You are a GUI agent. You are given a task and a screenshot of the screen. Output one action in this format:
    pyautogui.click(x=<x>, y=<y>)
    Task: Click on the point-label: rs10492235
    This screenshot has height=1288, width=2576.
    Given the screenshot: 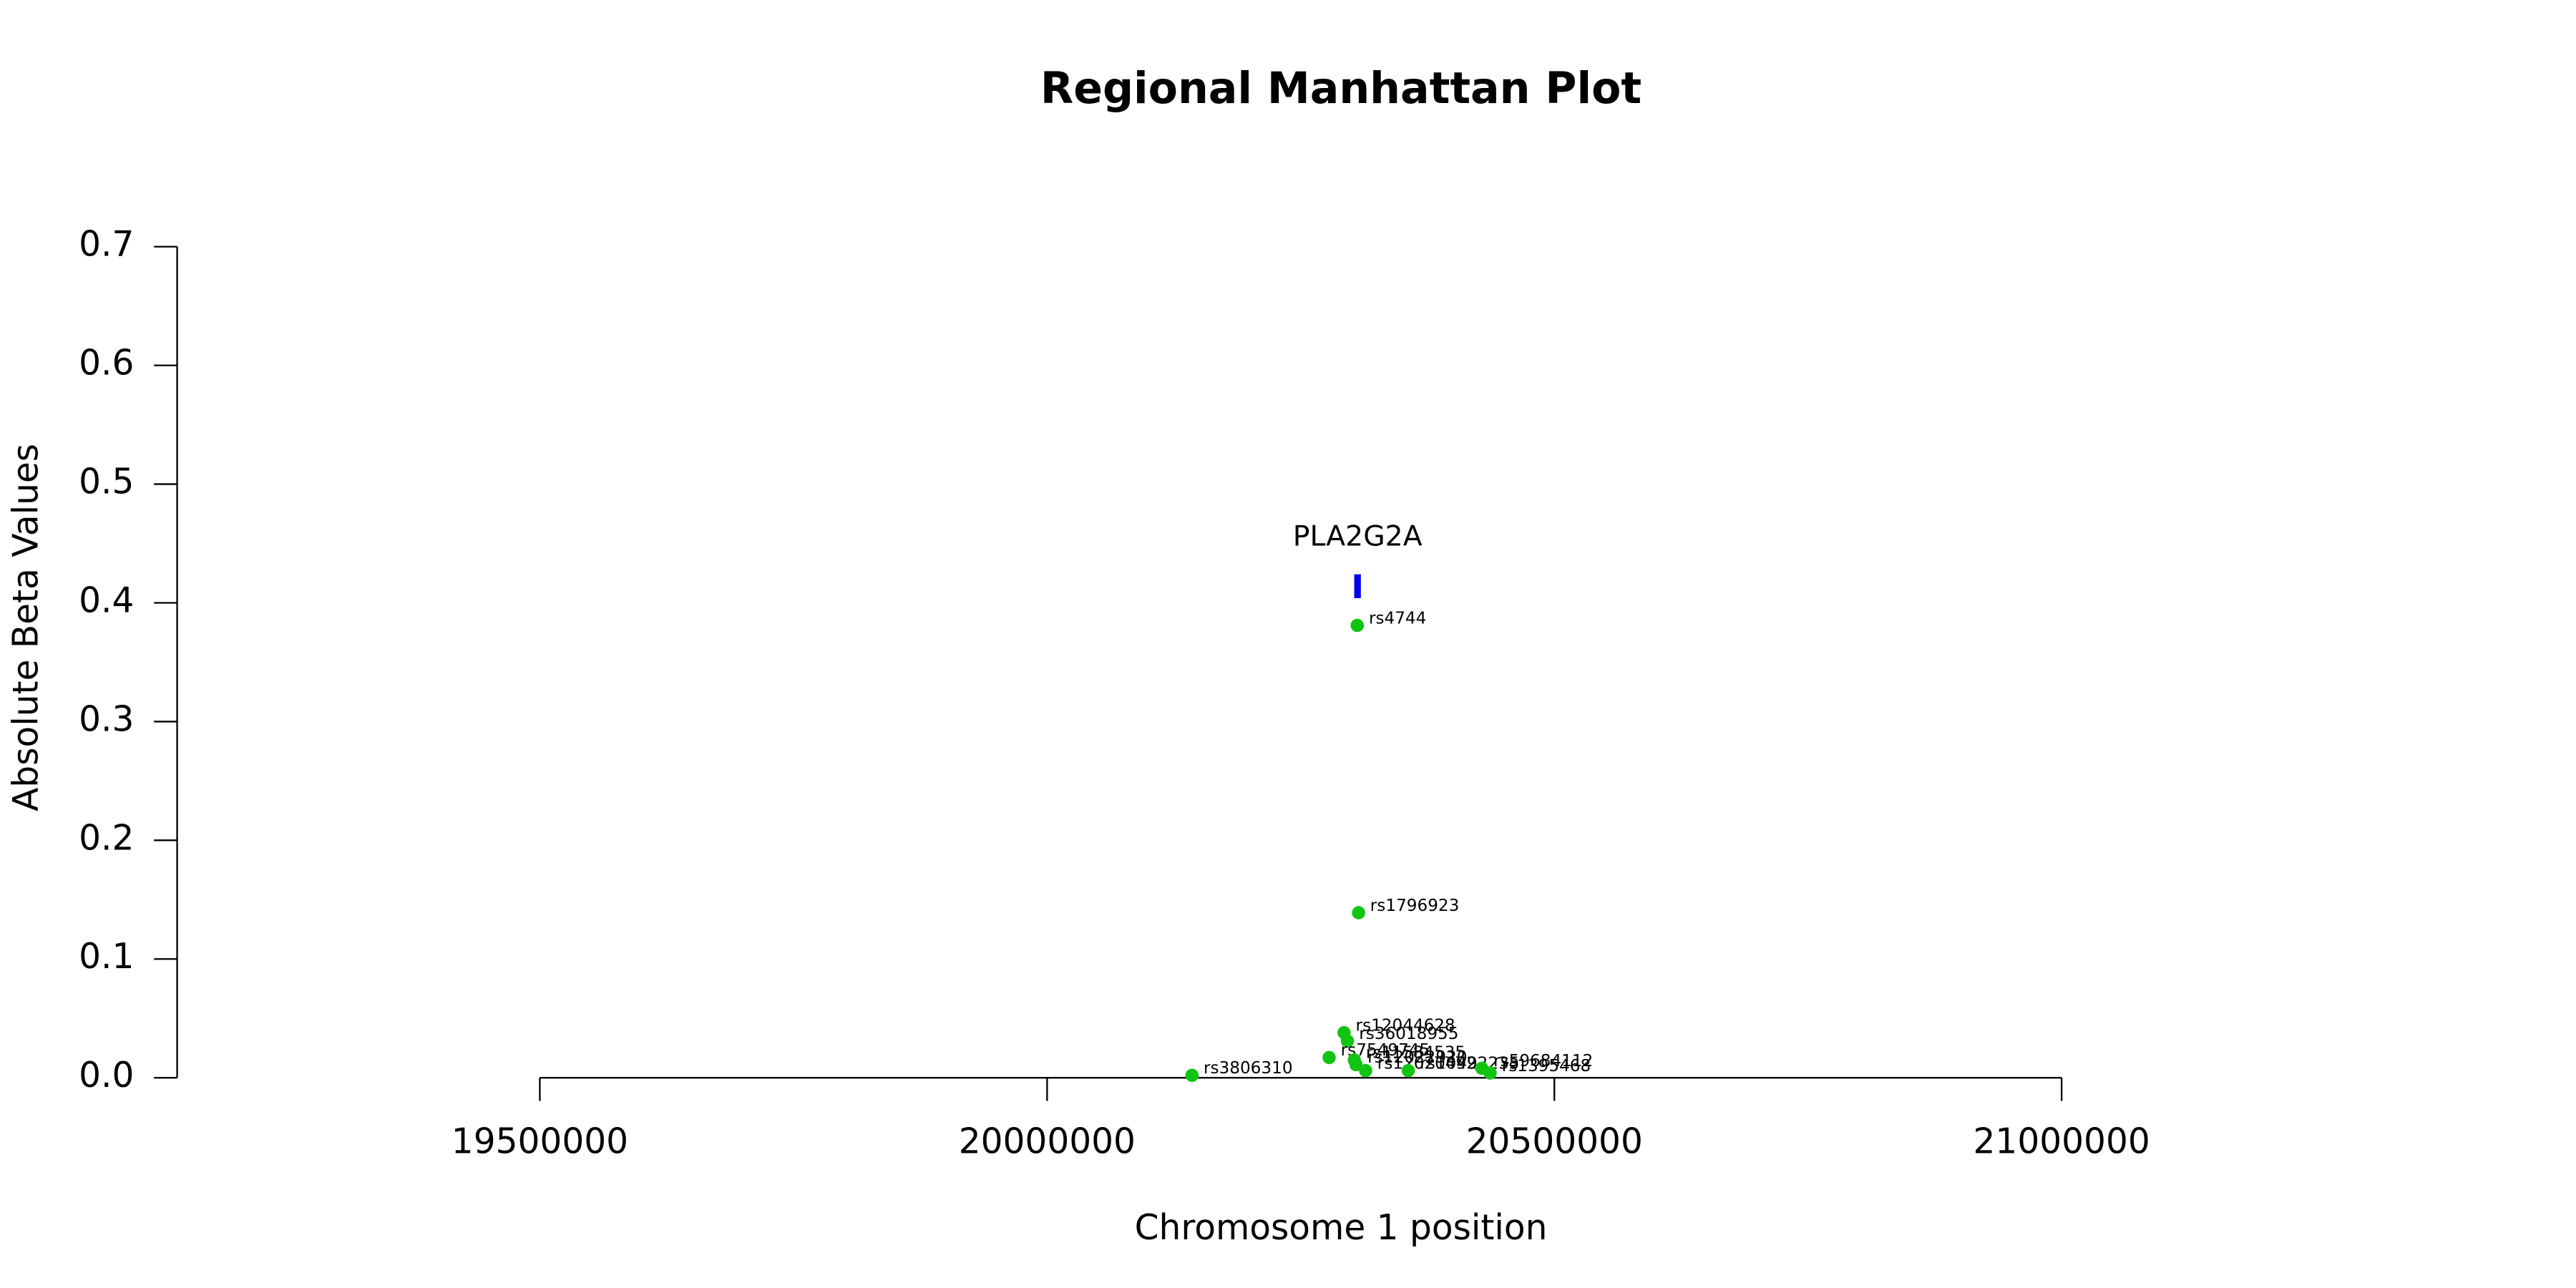 What is the action you would take?
    pyautogui.click(x=1469, y=1063)
    